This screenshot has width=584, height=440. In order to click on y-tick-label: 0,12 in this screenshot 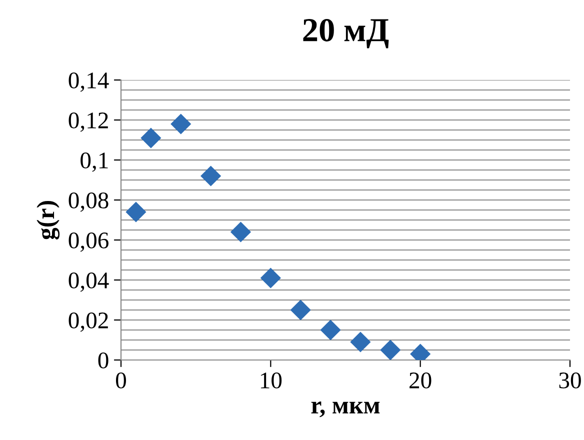, I will do `click(88, 122)`.